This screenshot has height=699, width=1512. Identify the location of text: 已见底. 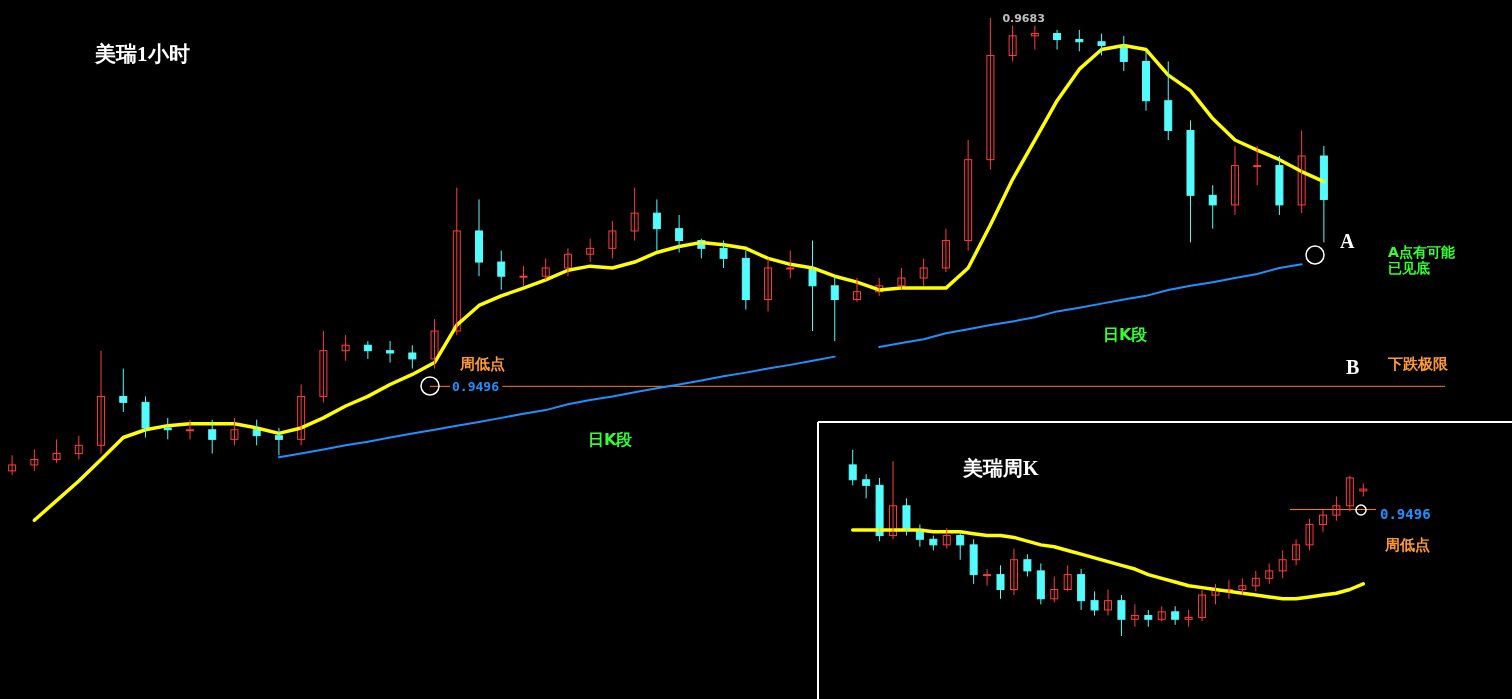
(1409, 268).